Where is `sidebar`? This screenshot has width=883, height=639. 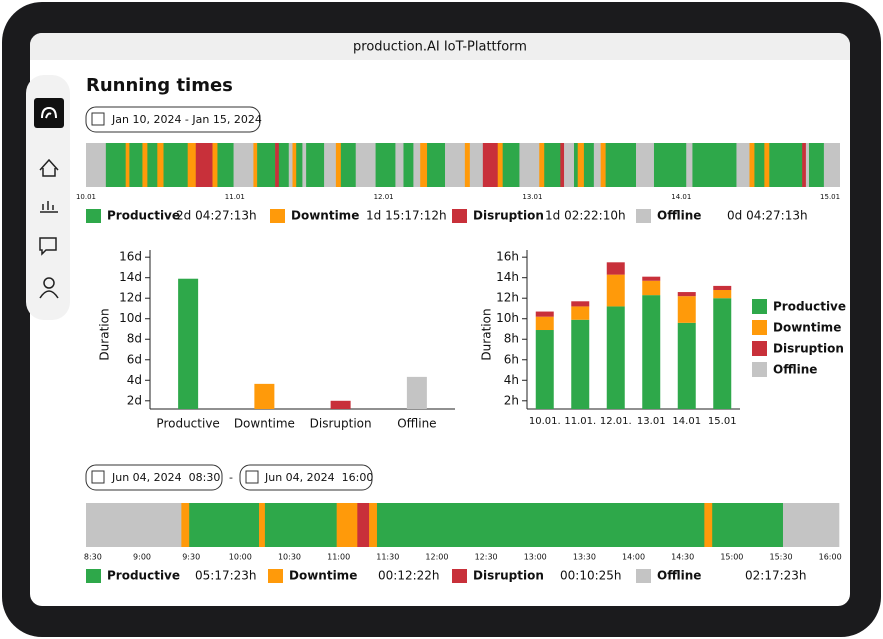
sidebar is located at coordinates (48, 197).